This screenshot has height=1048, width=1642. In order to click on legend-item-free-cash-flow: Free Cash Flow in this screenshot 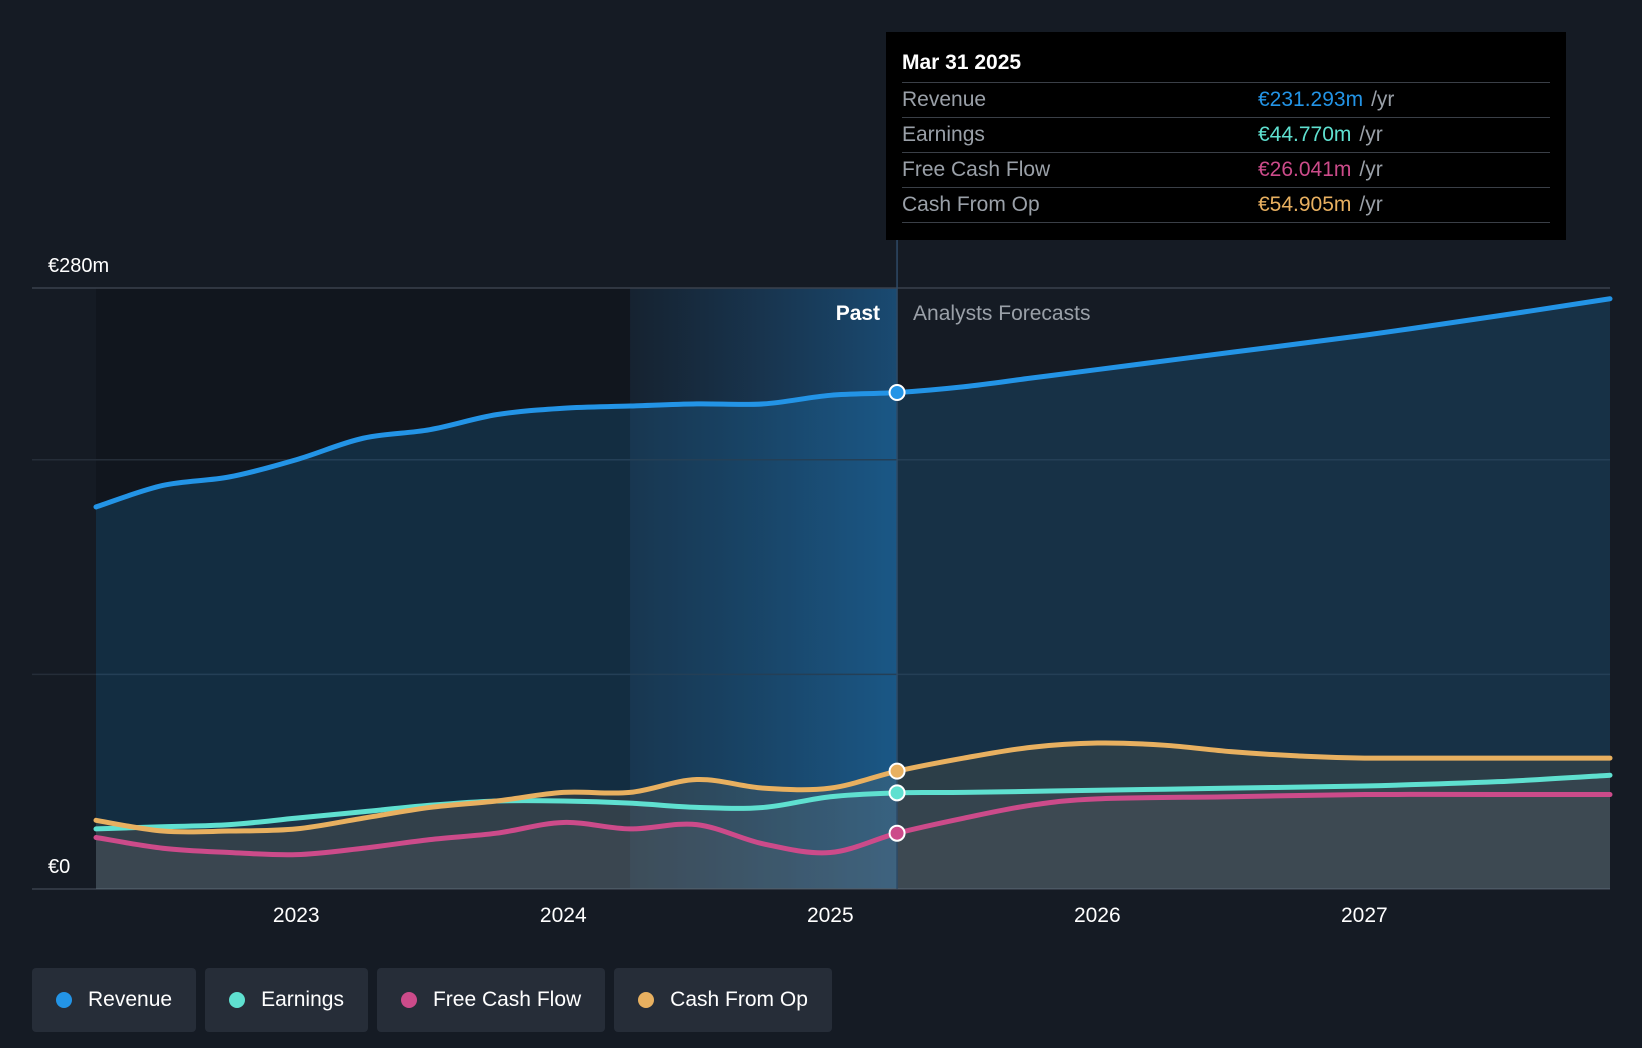, I will do `click(491, 1000)`.